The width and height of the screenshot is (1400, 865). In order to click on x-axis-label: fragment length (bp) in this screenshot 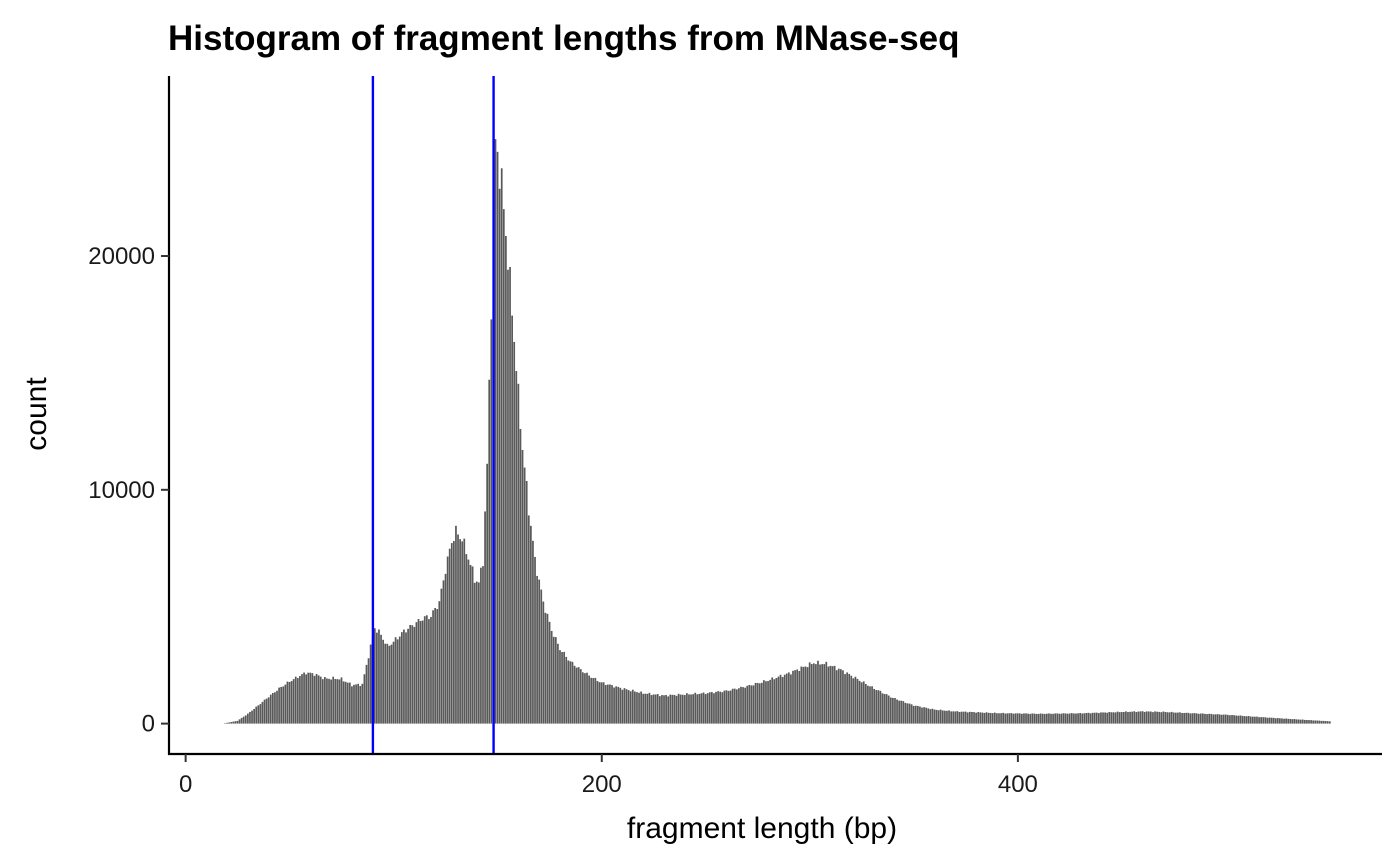, I will do `click(762, 828)`.